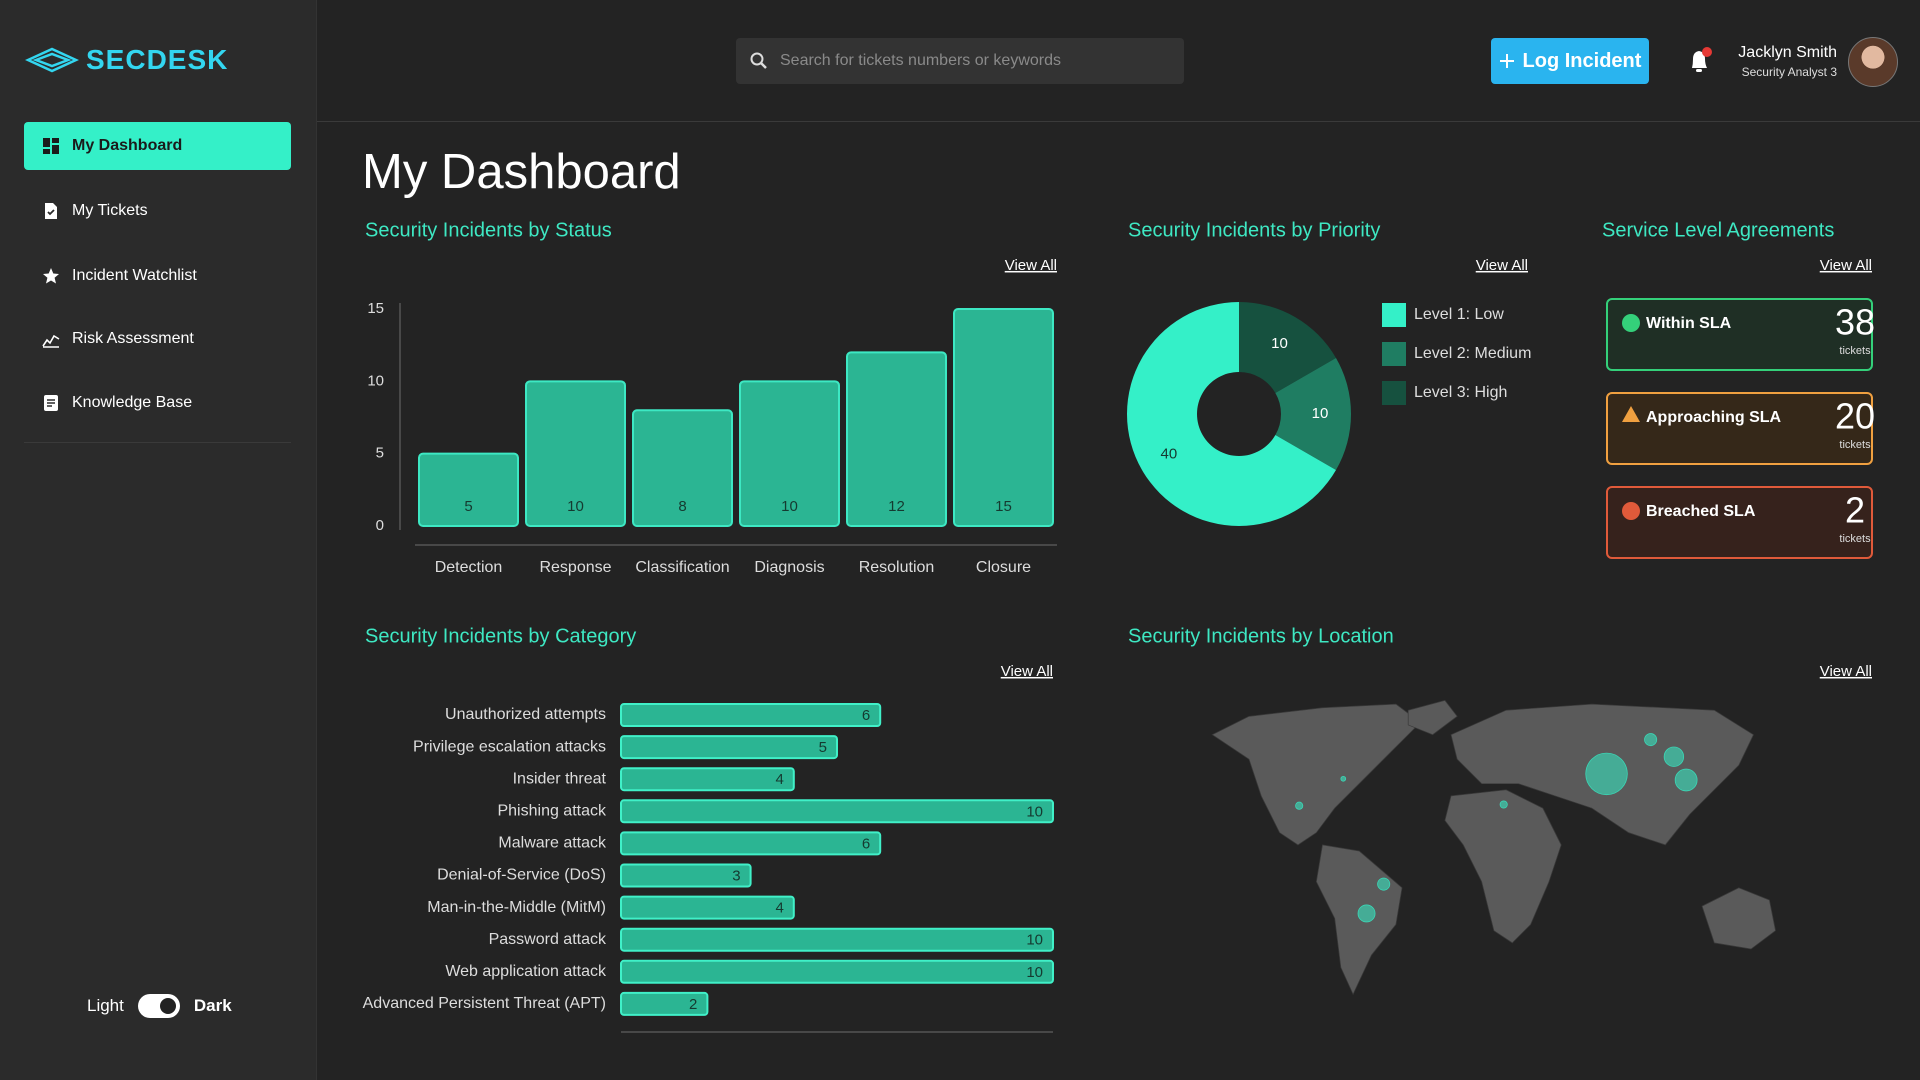 This screenshot has height=1080, width=1920. I want to click on logo-icon, so click(52, 60).